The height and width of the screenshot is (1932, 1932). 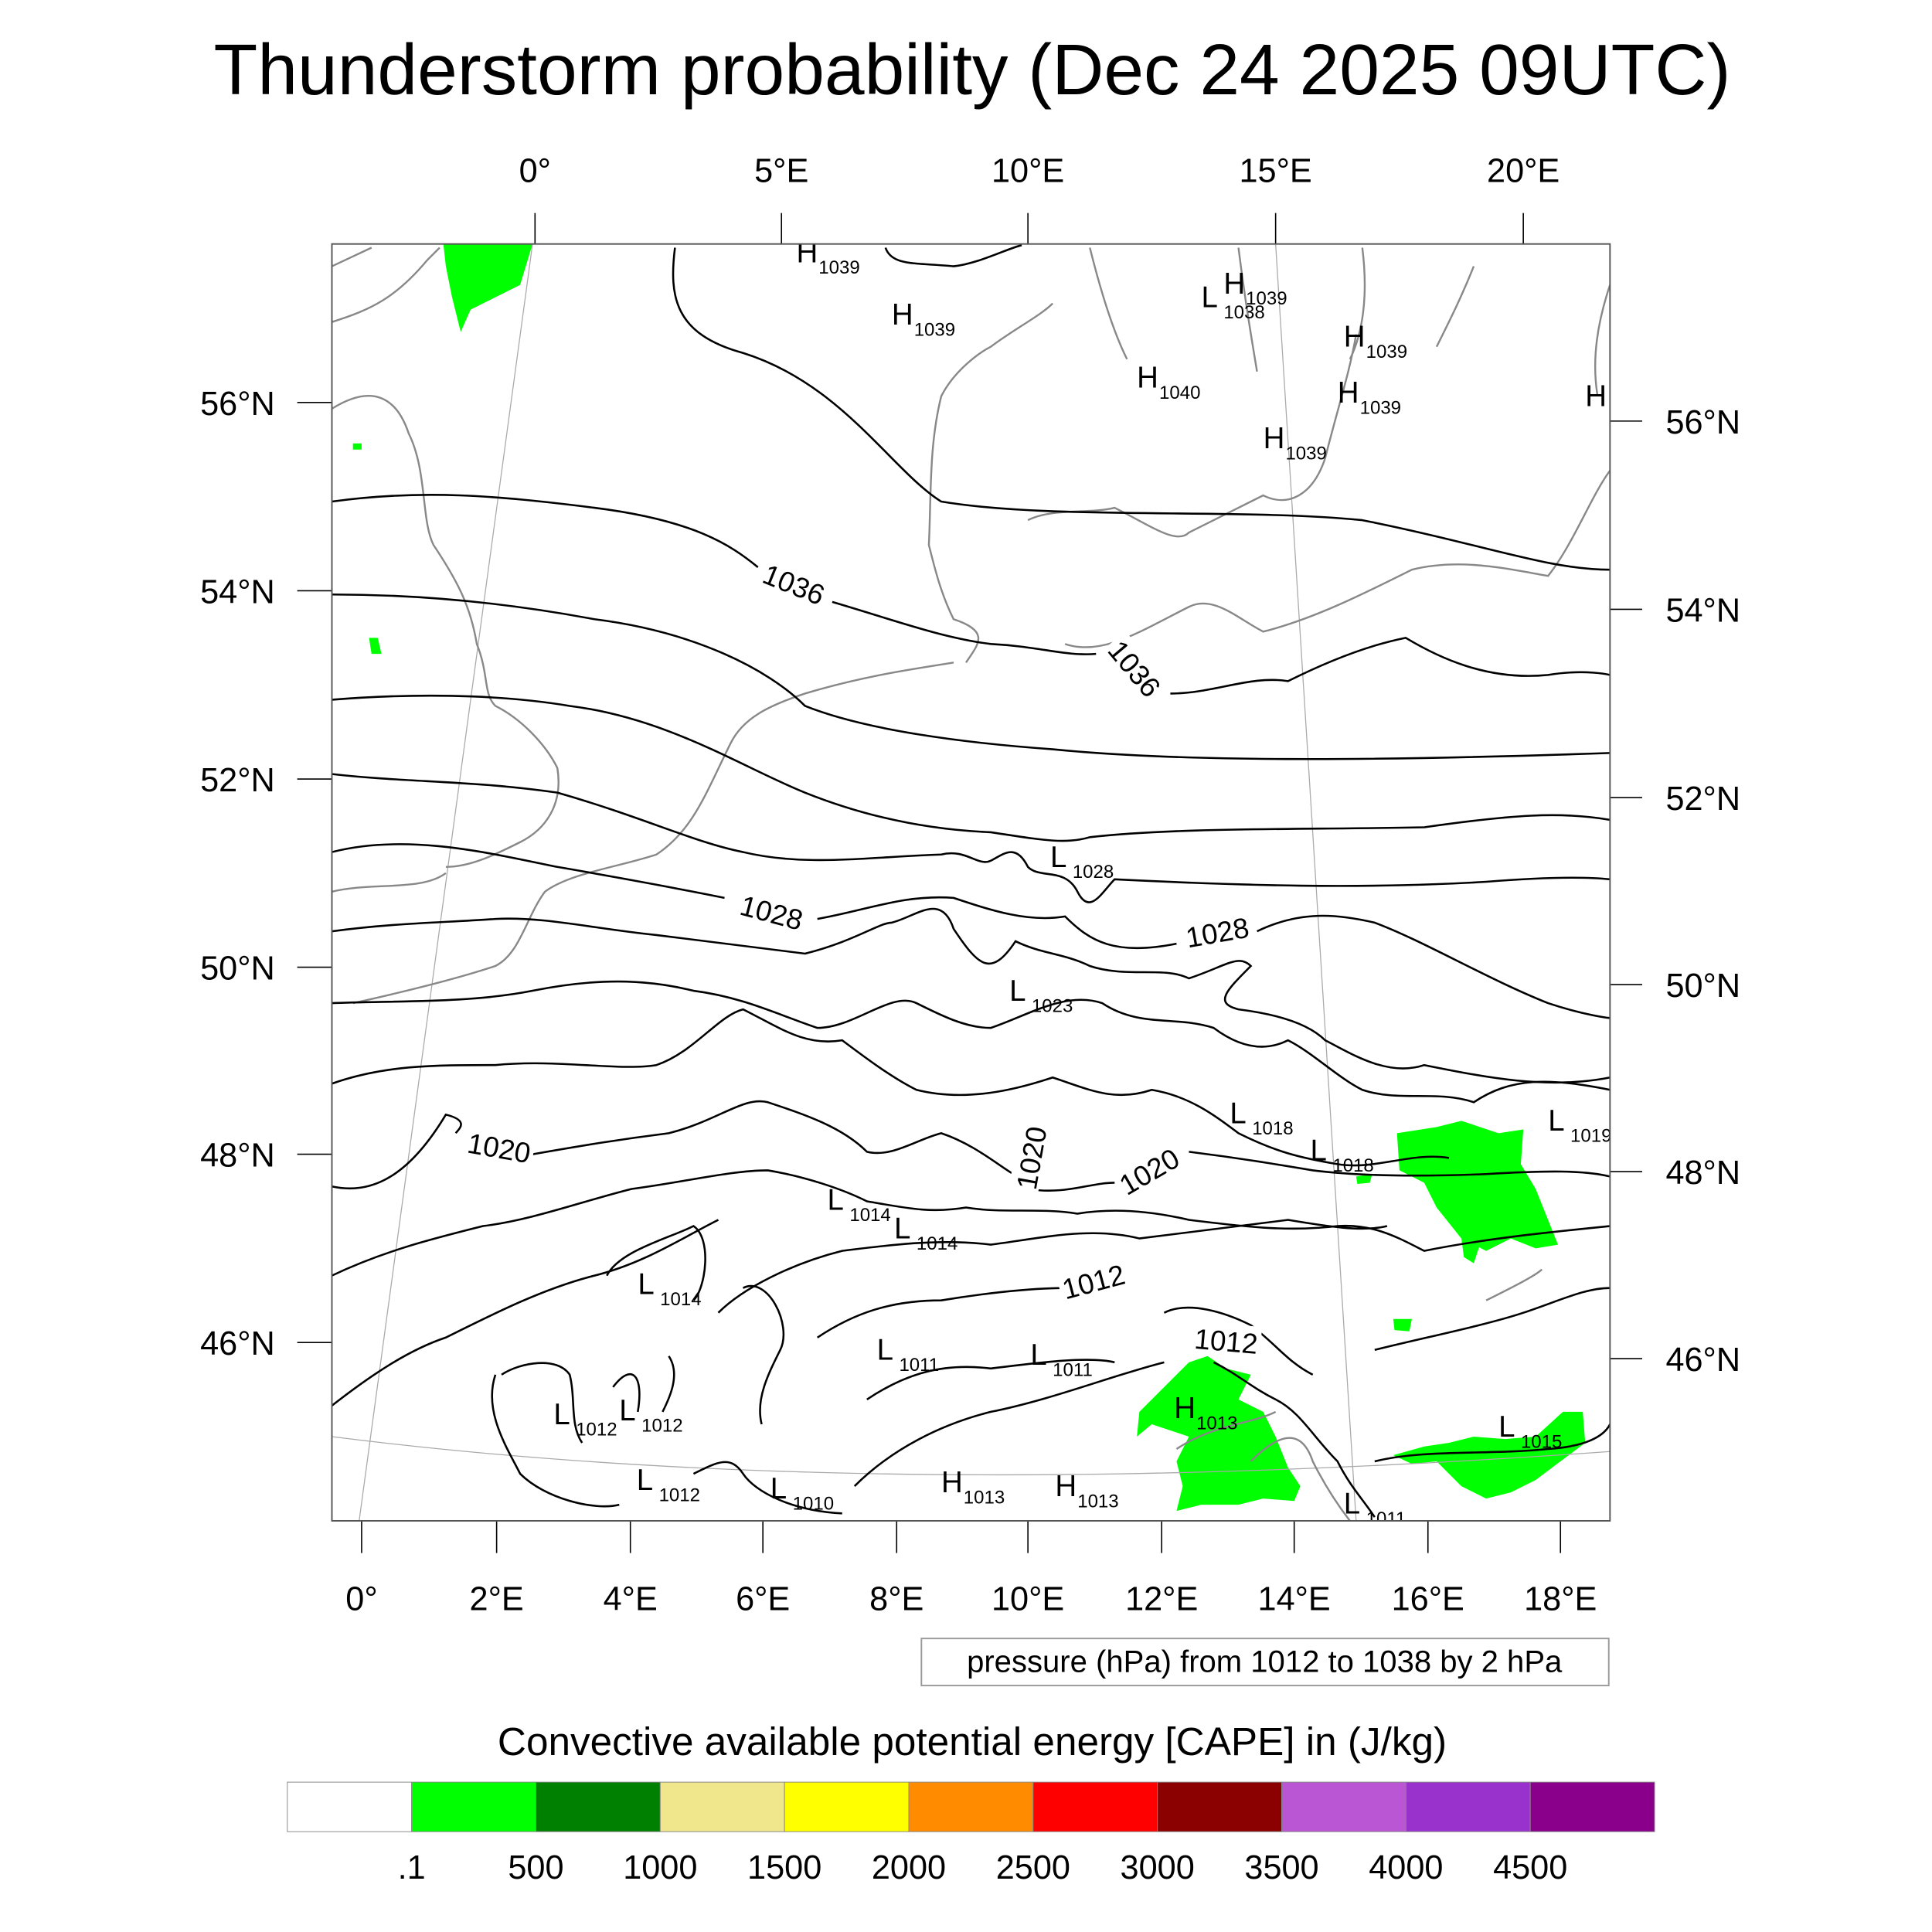 What do you see at coordinates (669, 1484) in the screenshot?
I see `low-pressure-center: L 1012` at bounding box center [669, 1484].